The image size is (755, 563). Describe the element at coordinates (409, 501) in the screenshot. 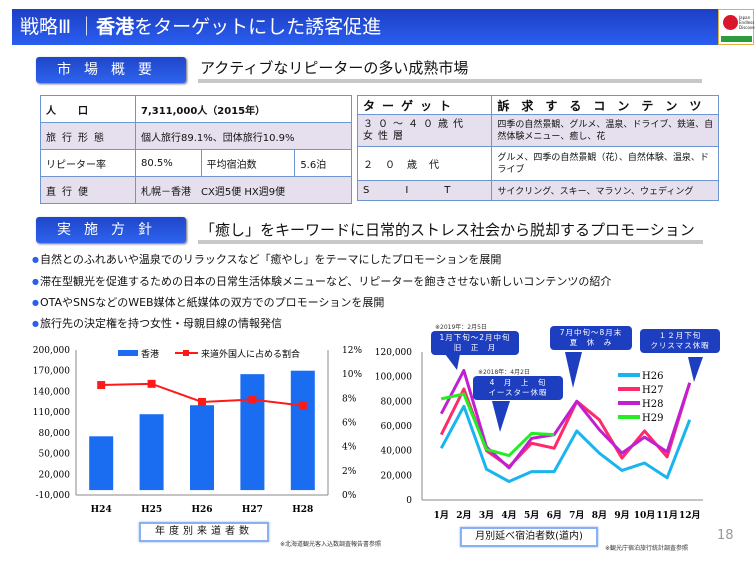

I see `y-tick-label: 0` at that location.